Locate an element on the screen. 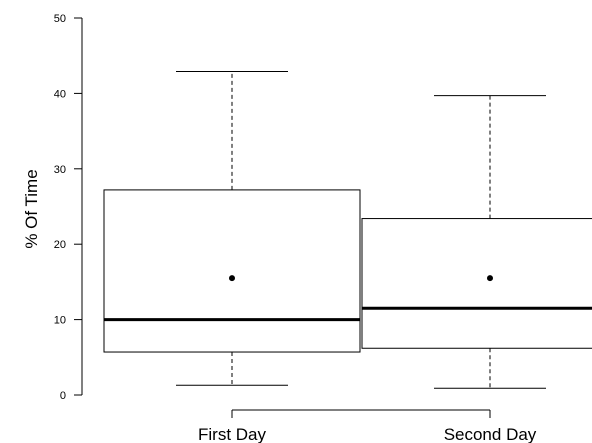 This screenshot has width=592, height=443. y-tick-label: 50 is located at coordinates (60, 19).